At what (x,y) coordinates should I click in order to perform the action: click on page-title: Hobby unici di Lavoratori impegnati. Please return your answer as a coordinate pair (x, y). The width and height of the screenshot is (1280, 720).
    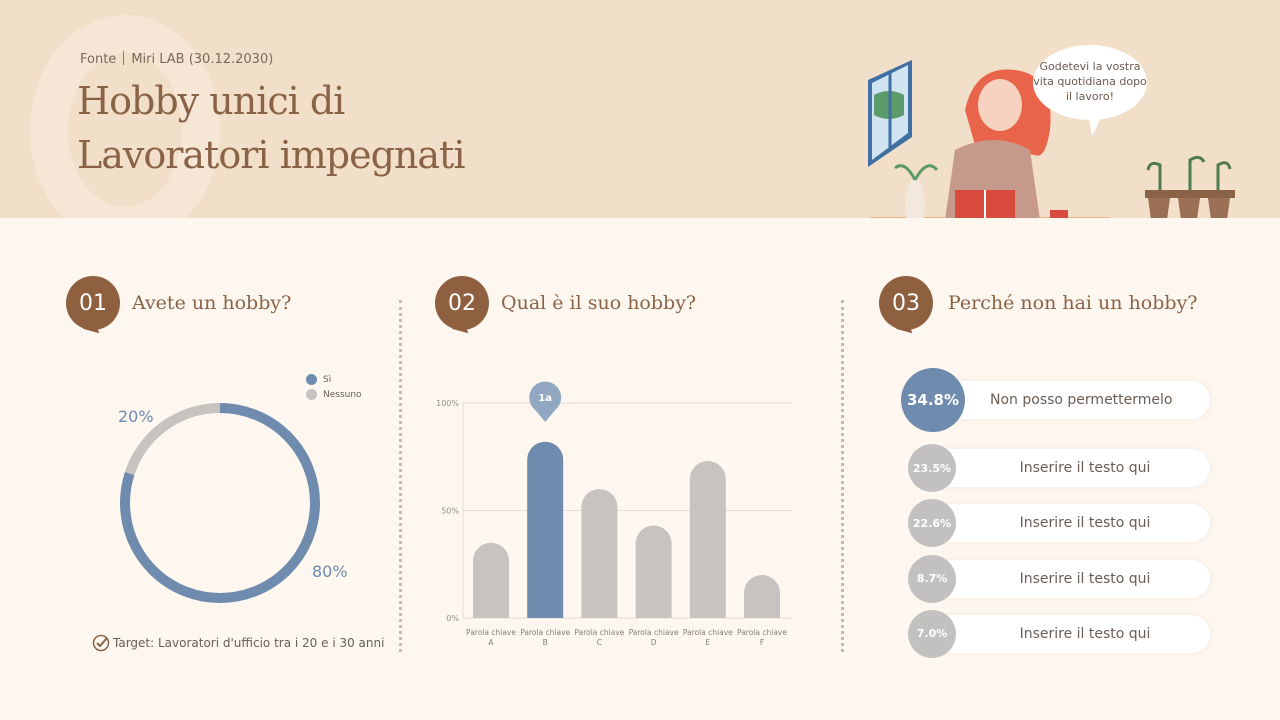
    Looking at the image, I should click on (271, 128).